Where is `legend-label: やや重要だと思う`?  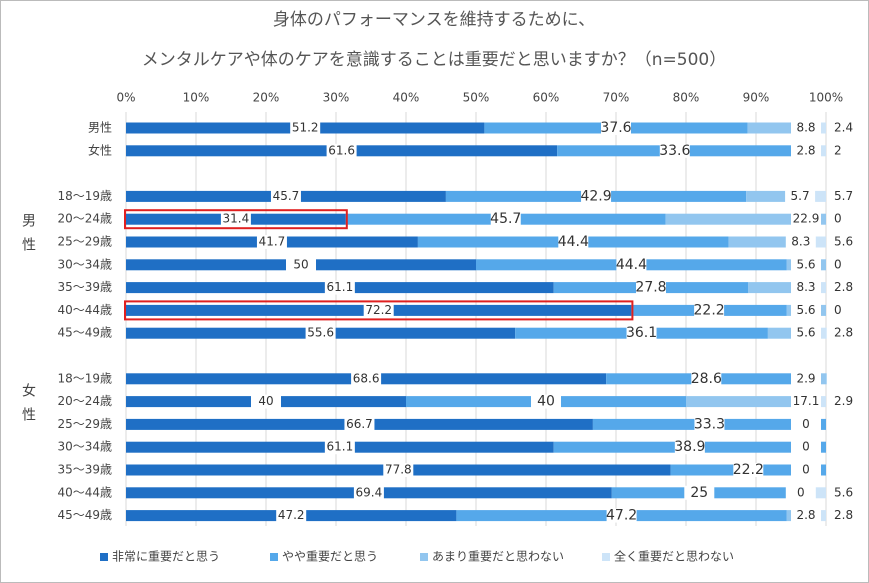 legend-label: やや重要だと思う is located at coordinates (330, 557).